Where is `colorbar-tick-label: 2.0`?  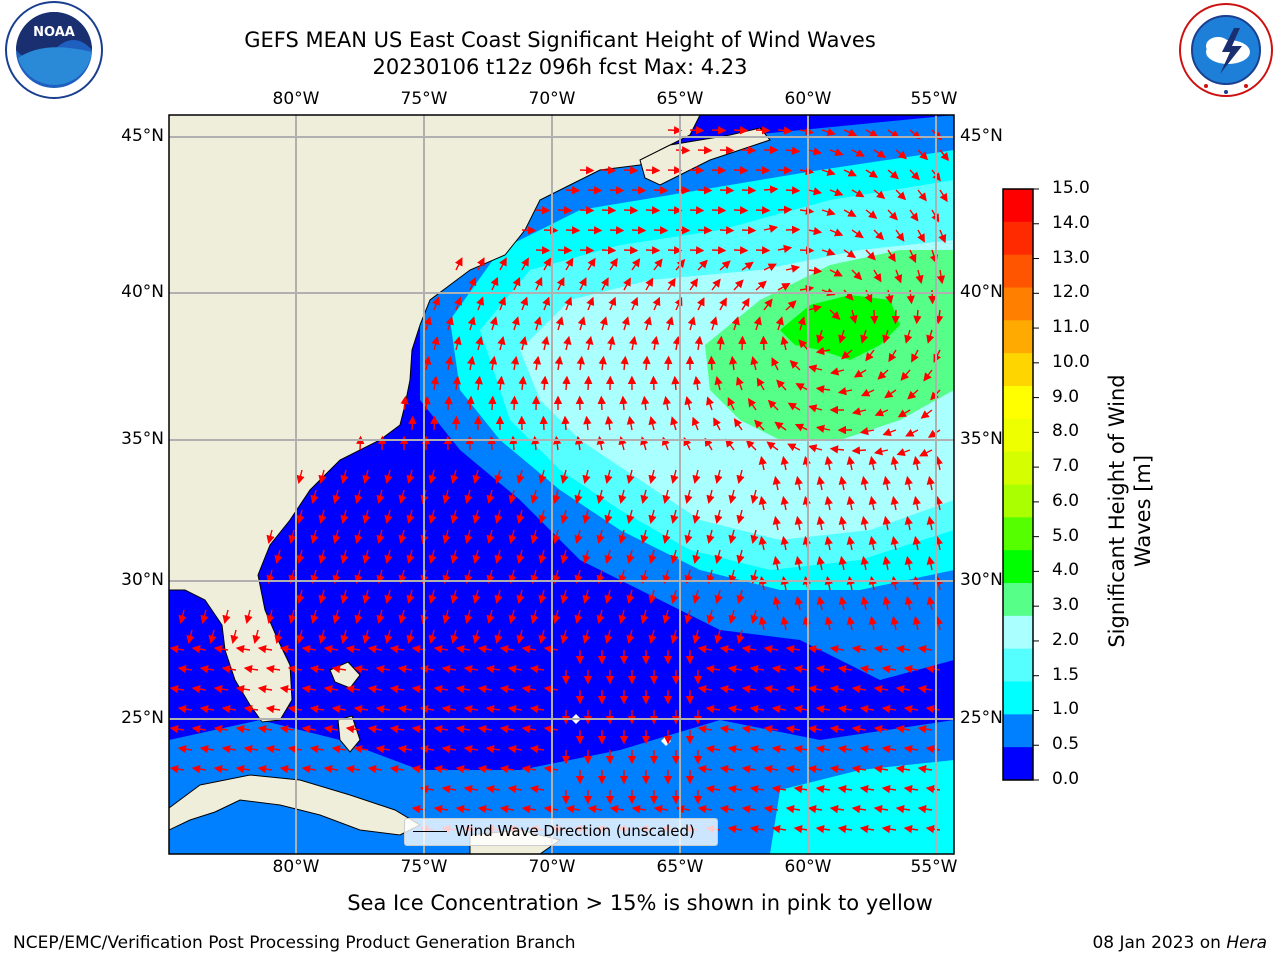 colorbar-tick-label: 2.0 is located at coordinates (1066, 639).